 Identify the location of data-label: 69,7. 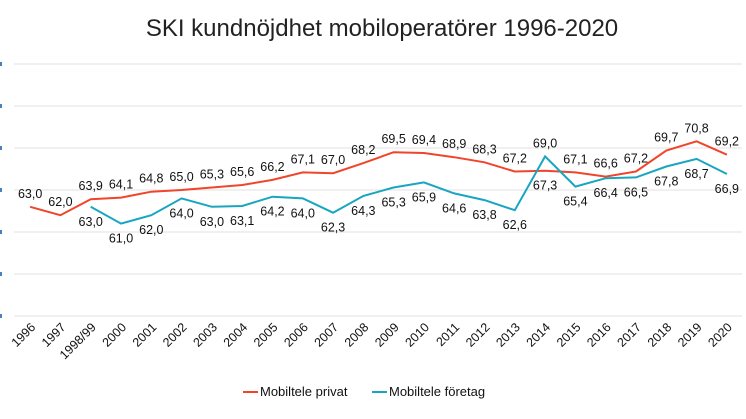
(666, 138).